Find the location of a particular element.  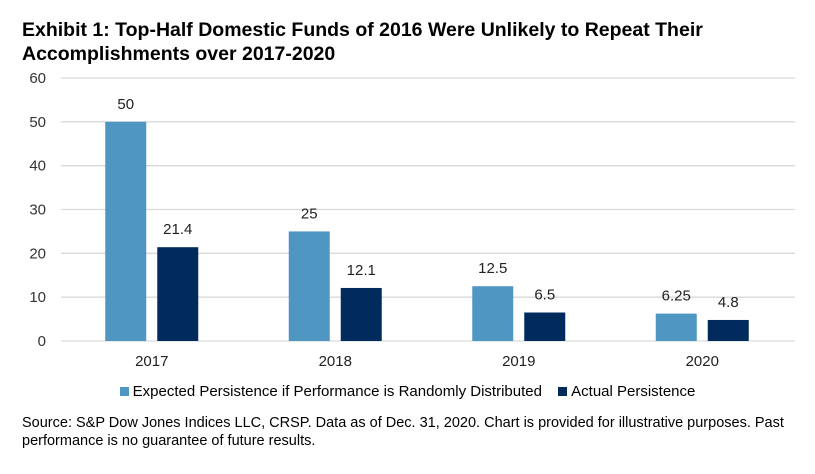

bar-expected-2020 is located at coordinates (676, 327).